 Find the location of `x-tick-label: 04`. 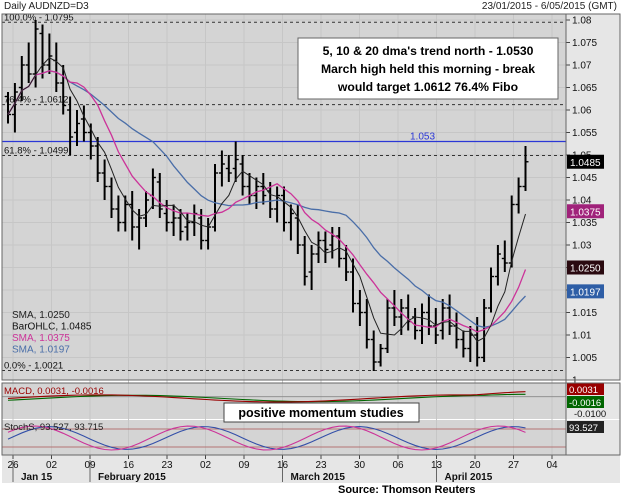

x-tick-label: 04 is located at coordinates (552, 465).